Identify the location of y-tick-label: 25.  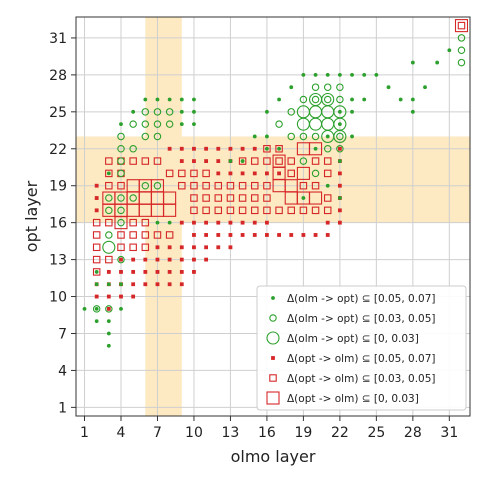
(58, 113).